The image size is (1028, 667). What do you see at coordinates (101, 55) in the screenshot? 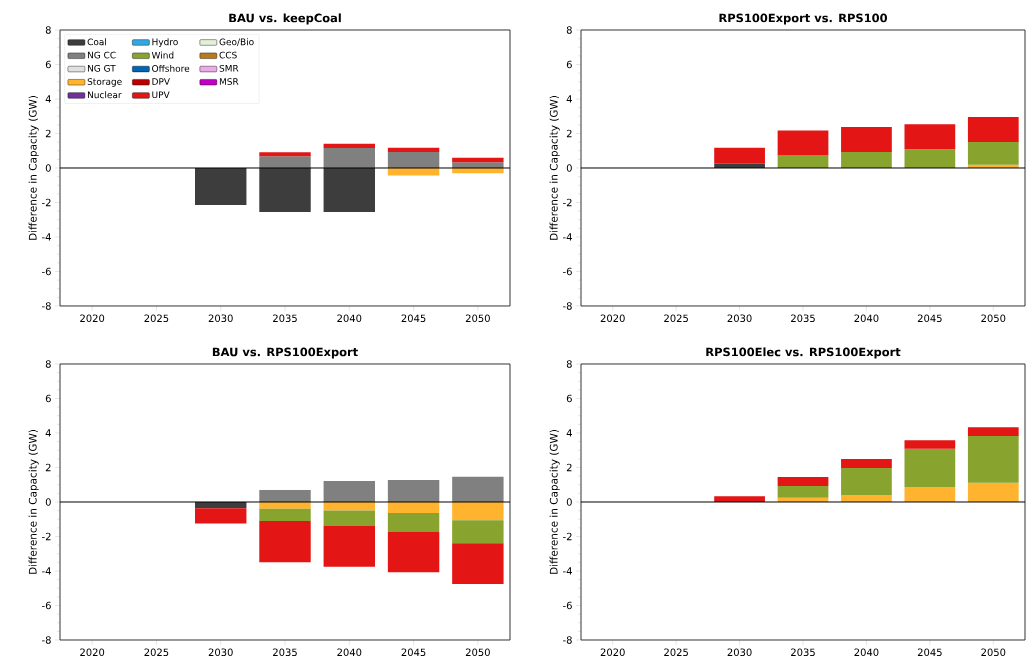
I see `legend-label: NG CC` at bounding box center [101, 55].